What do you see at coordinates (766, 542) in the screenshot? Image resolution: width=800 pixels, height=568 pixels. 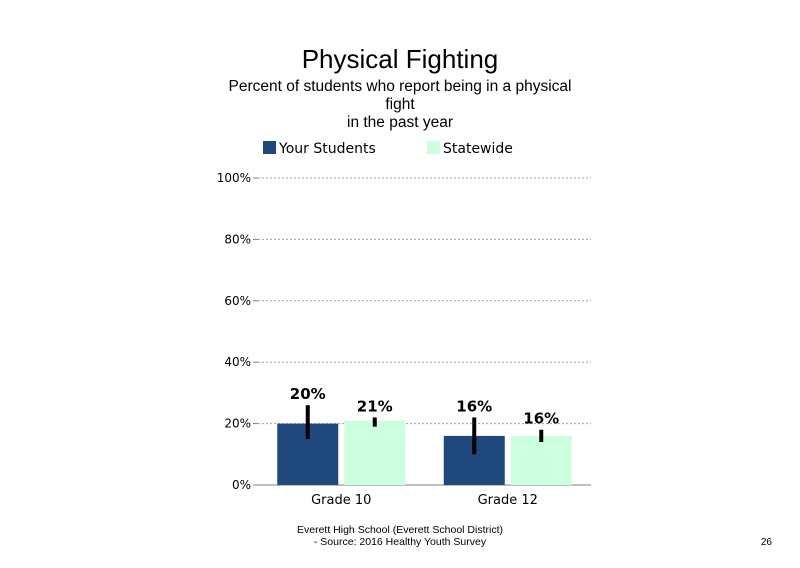 I see `page-number: 26` at bounding box center [766, 542].